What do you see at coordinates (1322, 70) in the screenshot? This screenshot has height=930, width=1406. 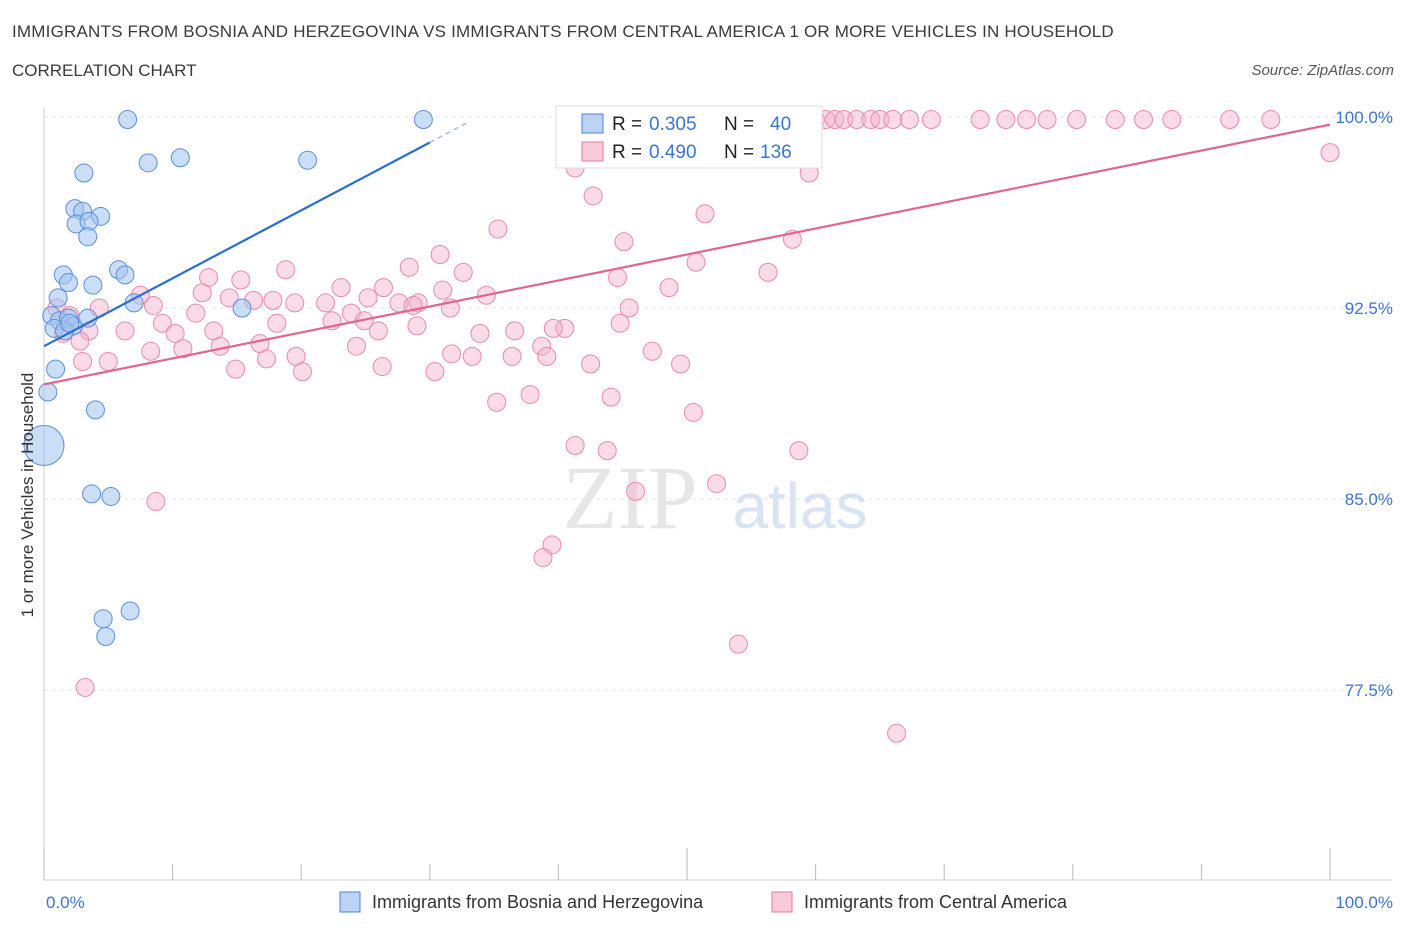 I see `source-label: Source: ZipAtlas.com` at bounding box center [1322, 70].